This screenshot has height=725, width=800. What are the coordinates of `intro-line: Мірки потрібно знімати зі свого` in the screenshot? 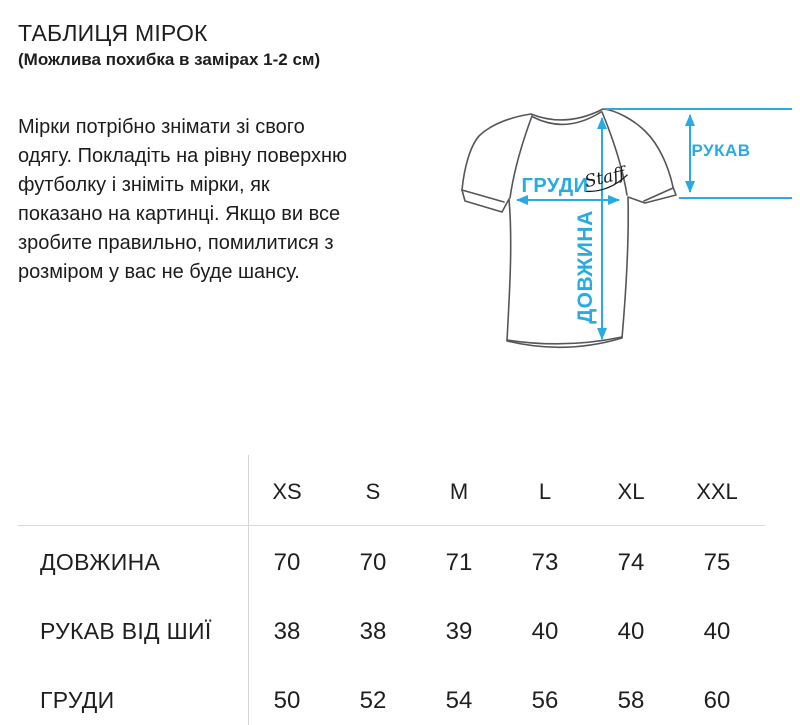 It's located at (161, 127).